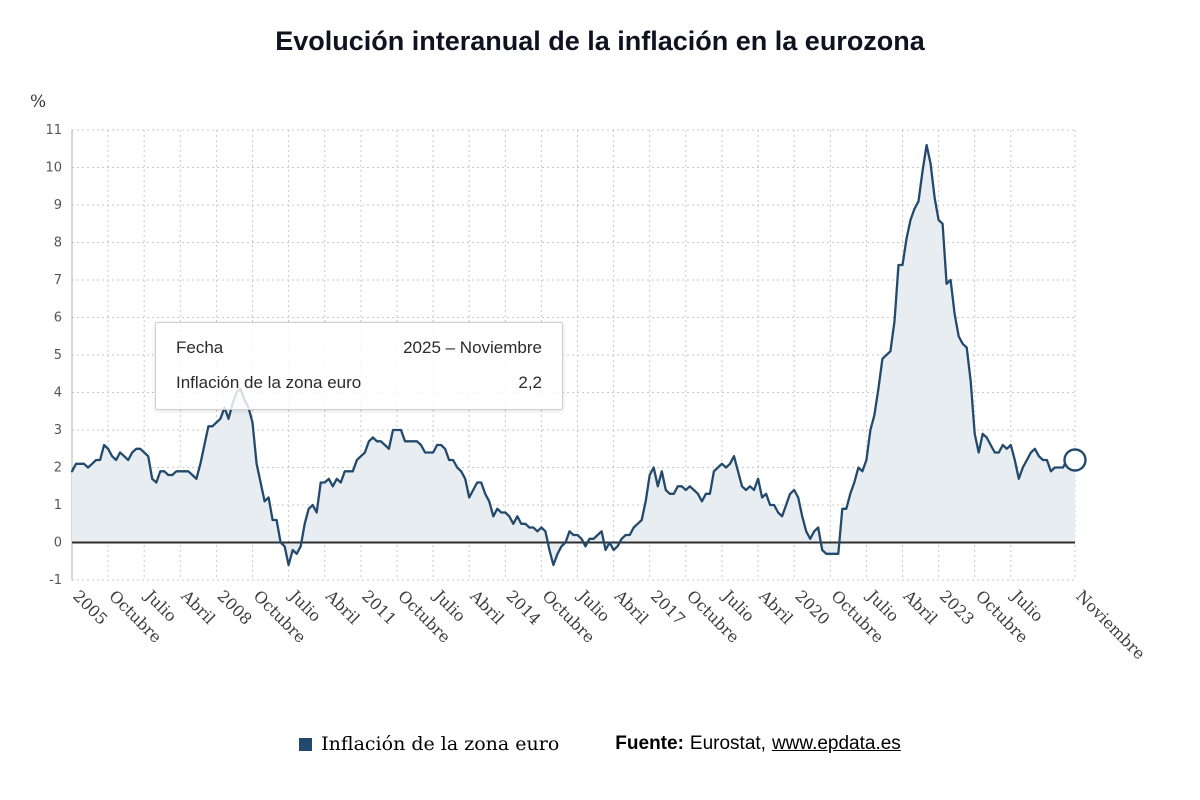 The image size is (1200, 800). Describe the element at coordinates (1075, 460) in the screenshot. I see `last-point-marker` at that location.